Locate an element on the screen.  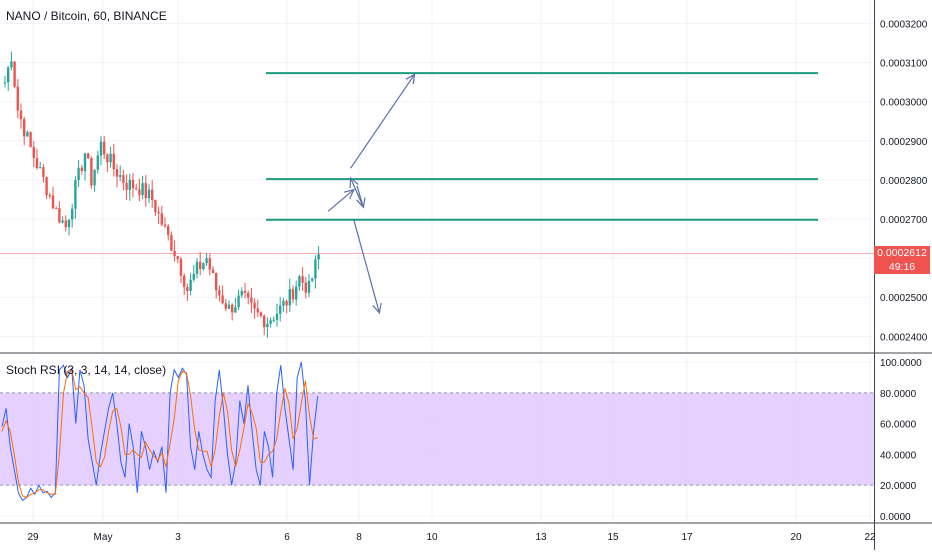
time-tick-label: May is located at coordinates (103, 537).